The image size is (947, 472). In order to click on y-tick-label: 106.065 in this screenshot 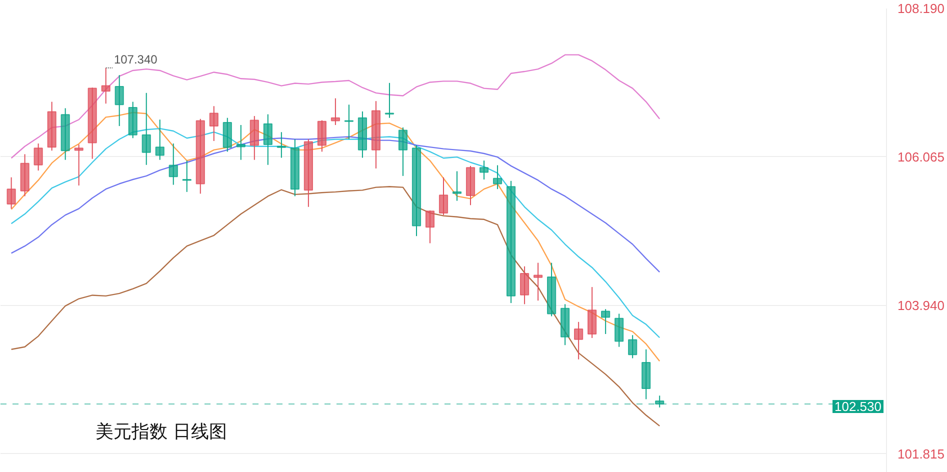, I will do `click(921, 156)`.